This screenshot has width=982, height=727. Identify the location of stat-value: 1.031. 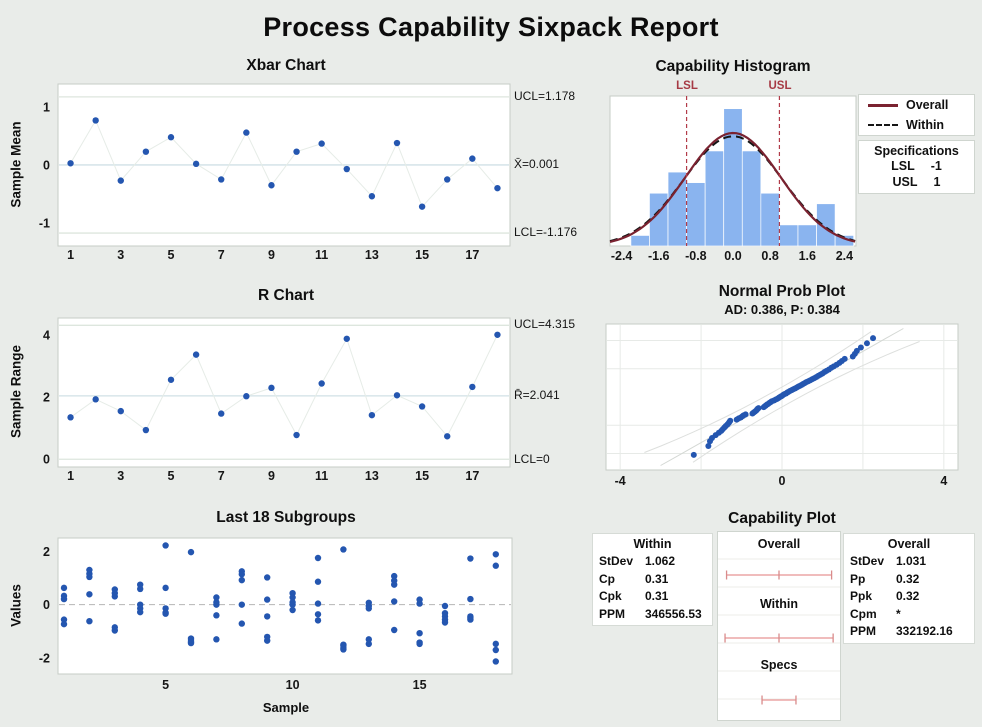
(911, 561).